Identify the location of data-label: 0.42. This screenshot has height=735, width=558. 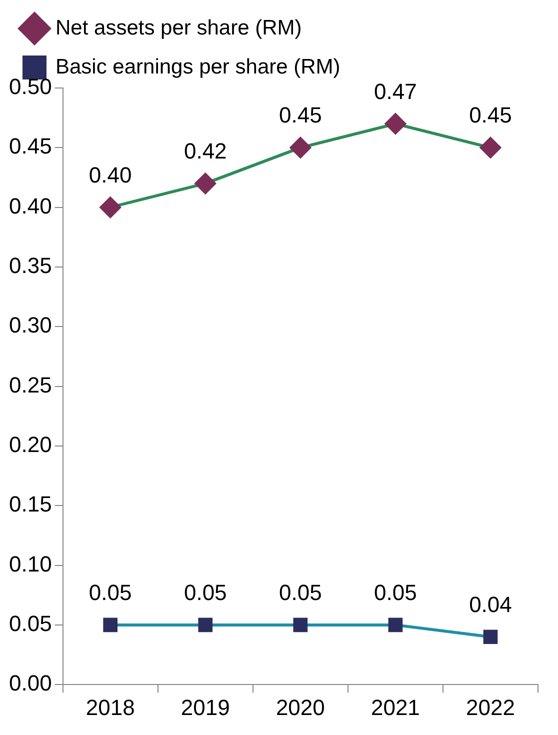
(205, 151).